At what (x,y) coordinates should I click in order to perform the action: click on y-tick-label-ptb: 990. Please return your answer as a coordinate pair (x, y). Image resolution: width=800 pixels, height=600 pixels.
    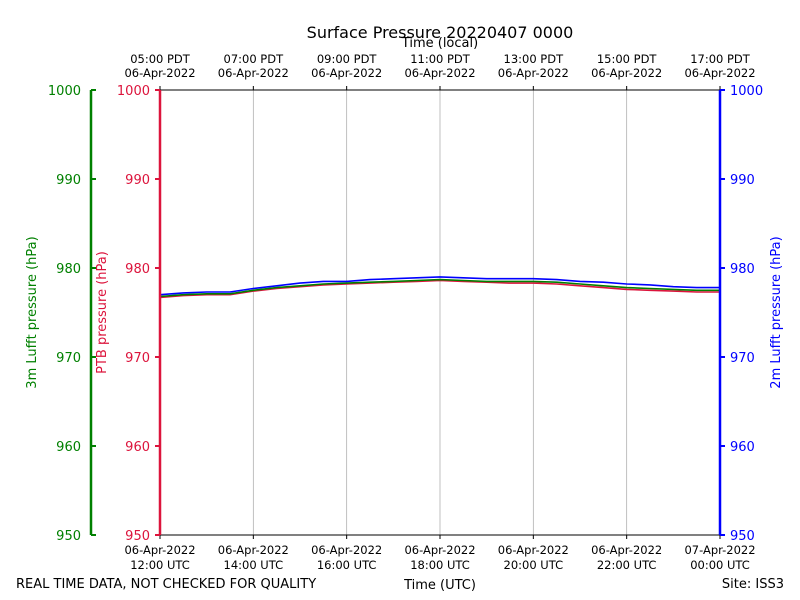
    Looking at the image, I should click on (137, 180).